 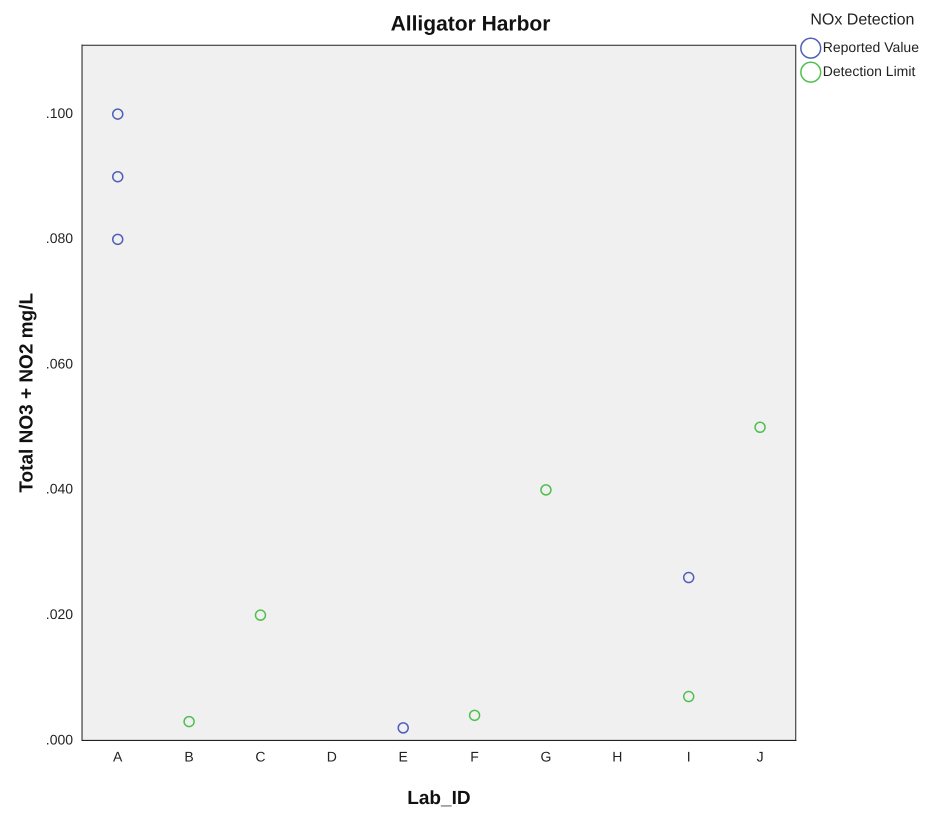 What do you see at coordinates (331, 756) in the screenshot?
I see `x-tick-label: D` at bounding box center [331, 756].